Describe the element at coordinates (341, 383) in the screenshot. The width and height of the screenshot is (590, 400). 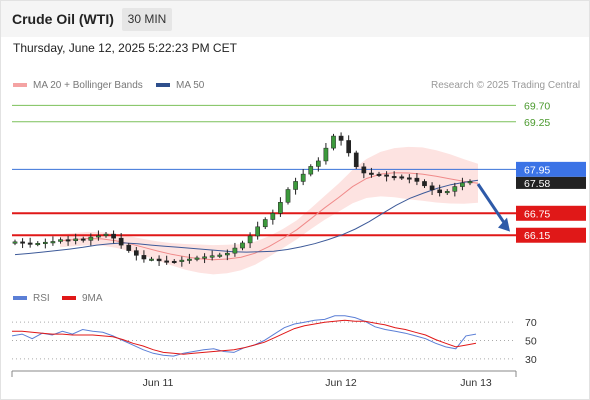
I see `x-tick-label: Jun 12` at that location.